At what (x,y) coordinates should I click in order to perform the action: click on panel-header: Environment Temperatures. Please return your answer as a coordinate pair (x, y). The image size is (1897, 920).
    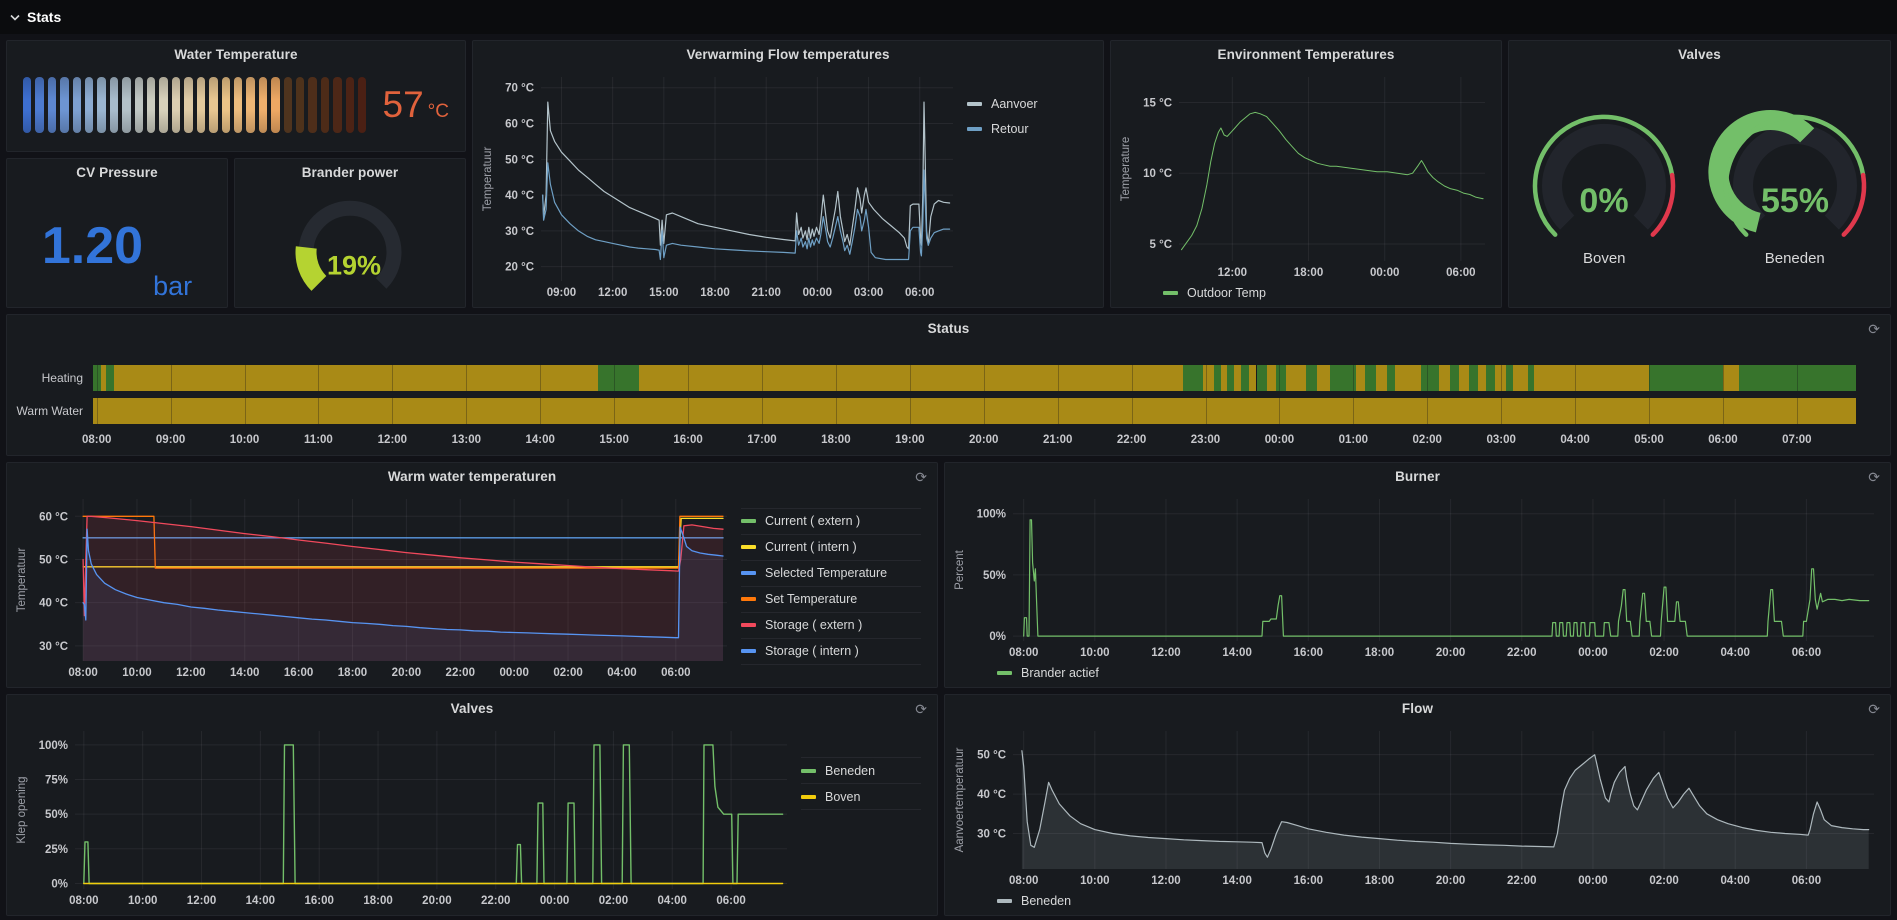
    Looking at the image, I should click on (1306, 54).